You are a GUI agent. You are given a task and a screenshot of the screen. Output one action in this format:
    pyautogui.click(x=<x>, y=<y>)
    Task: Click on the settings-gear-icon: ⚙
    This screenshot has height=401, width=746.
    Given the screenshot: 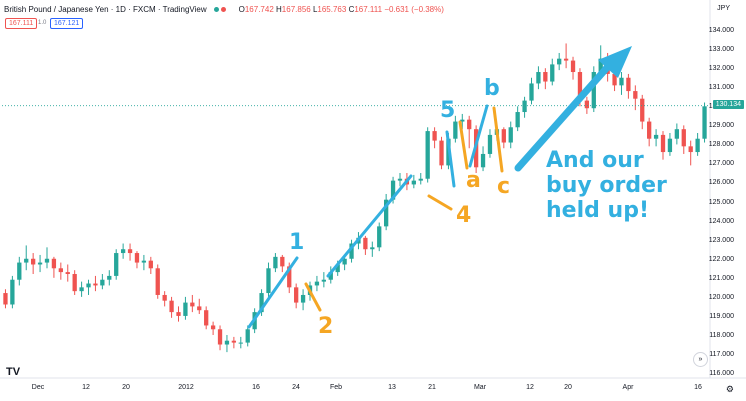 What is the action you would take?
    pyautogui.click(x=729, y=389)
    